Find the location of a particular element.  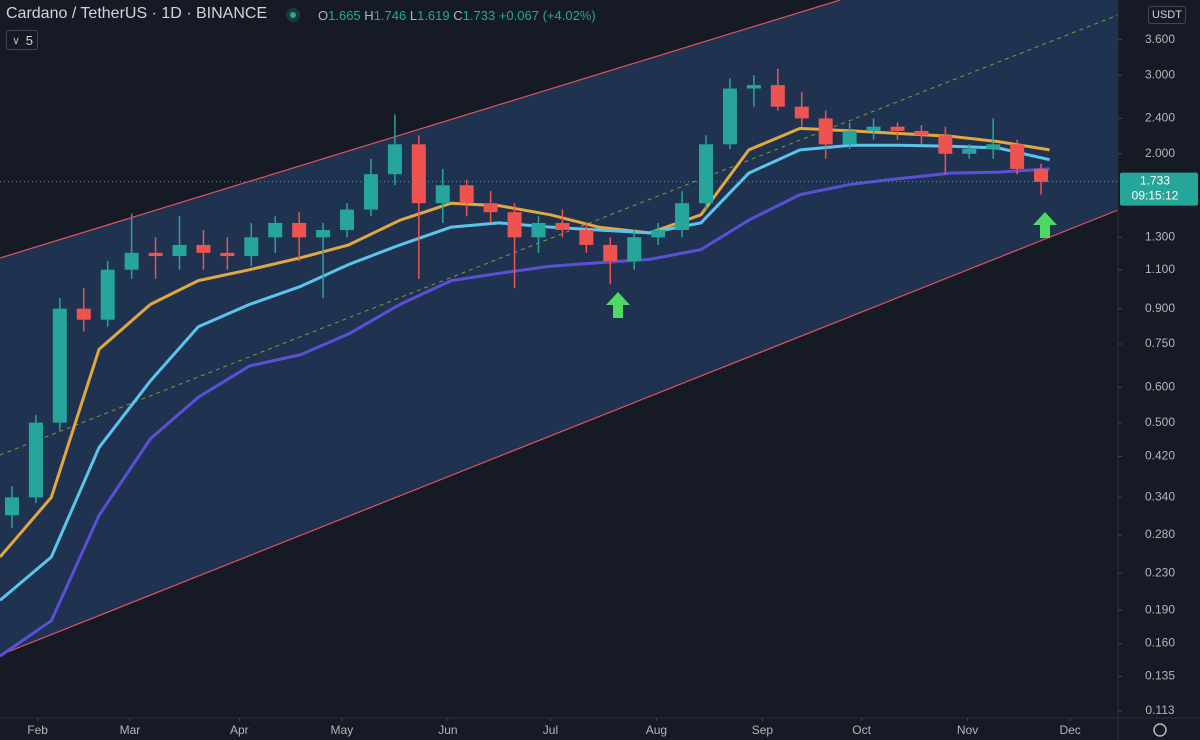

x-tick-label: Mar is located at coordinates (130, 730).